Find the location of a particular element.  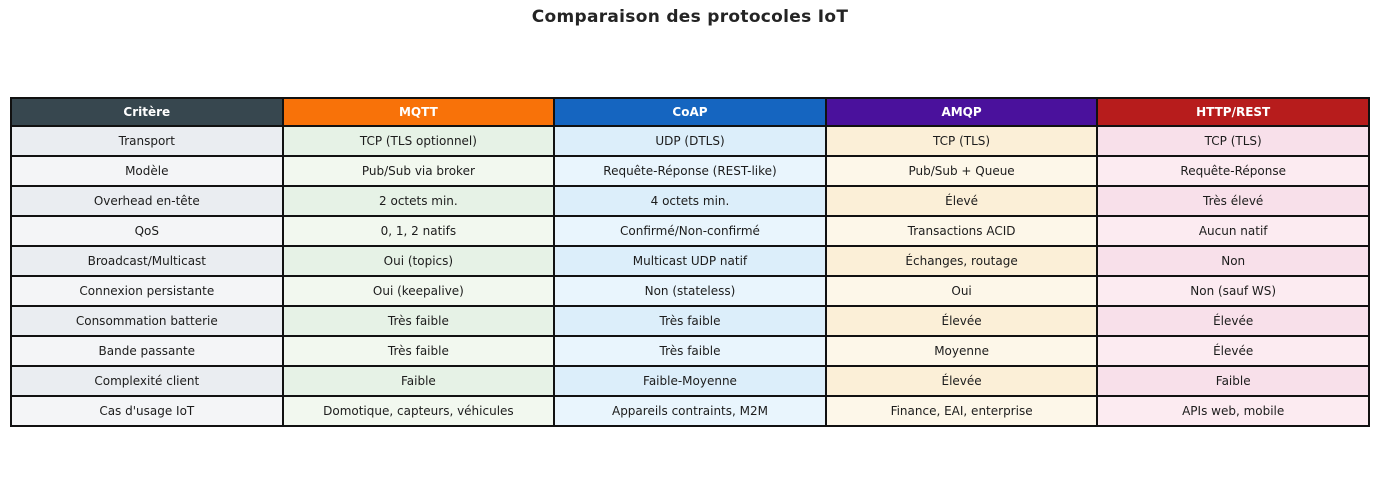

value-cell-amqp: Transactions ACID is located at coordinates (961, 231).